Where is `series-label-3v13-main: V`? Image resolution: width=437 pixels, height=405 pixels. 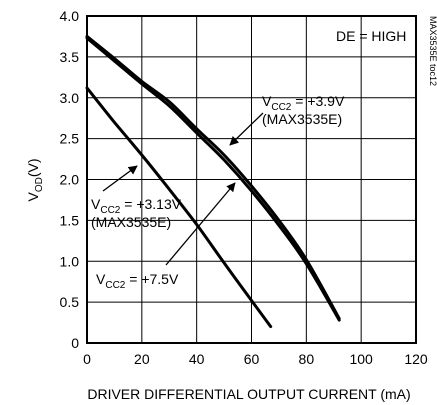
series-label-3v13-main: V is located at coordinates (96, 204).